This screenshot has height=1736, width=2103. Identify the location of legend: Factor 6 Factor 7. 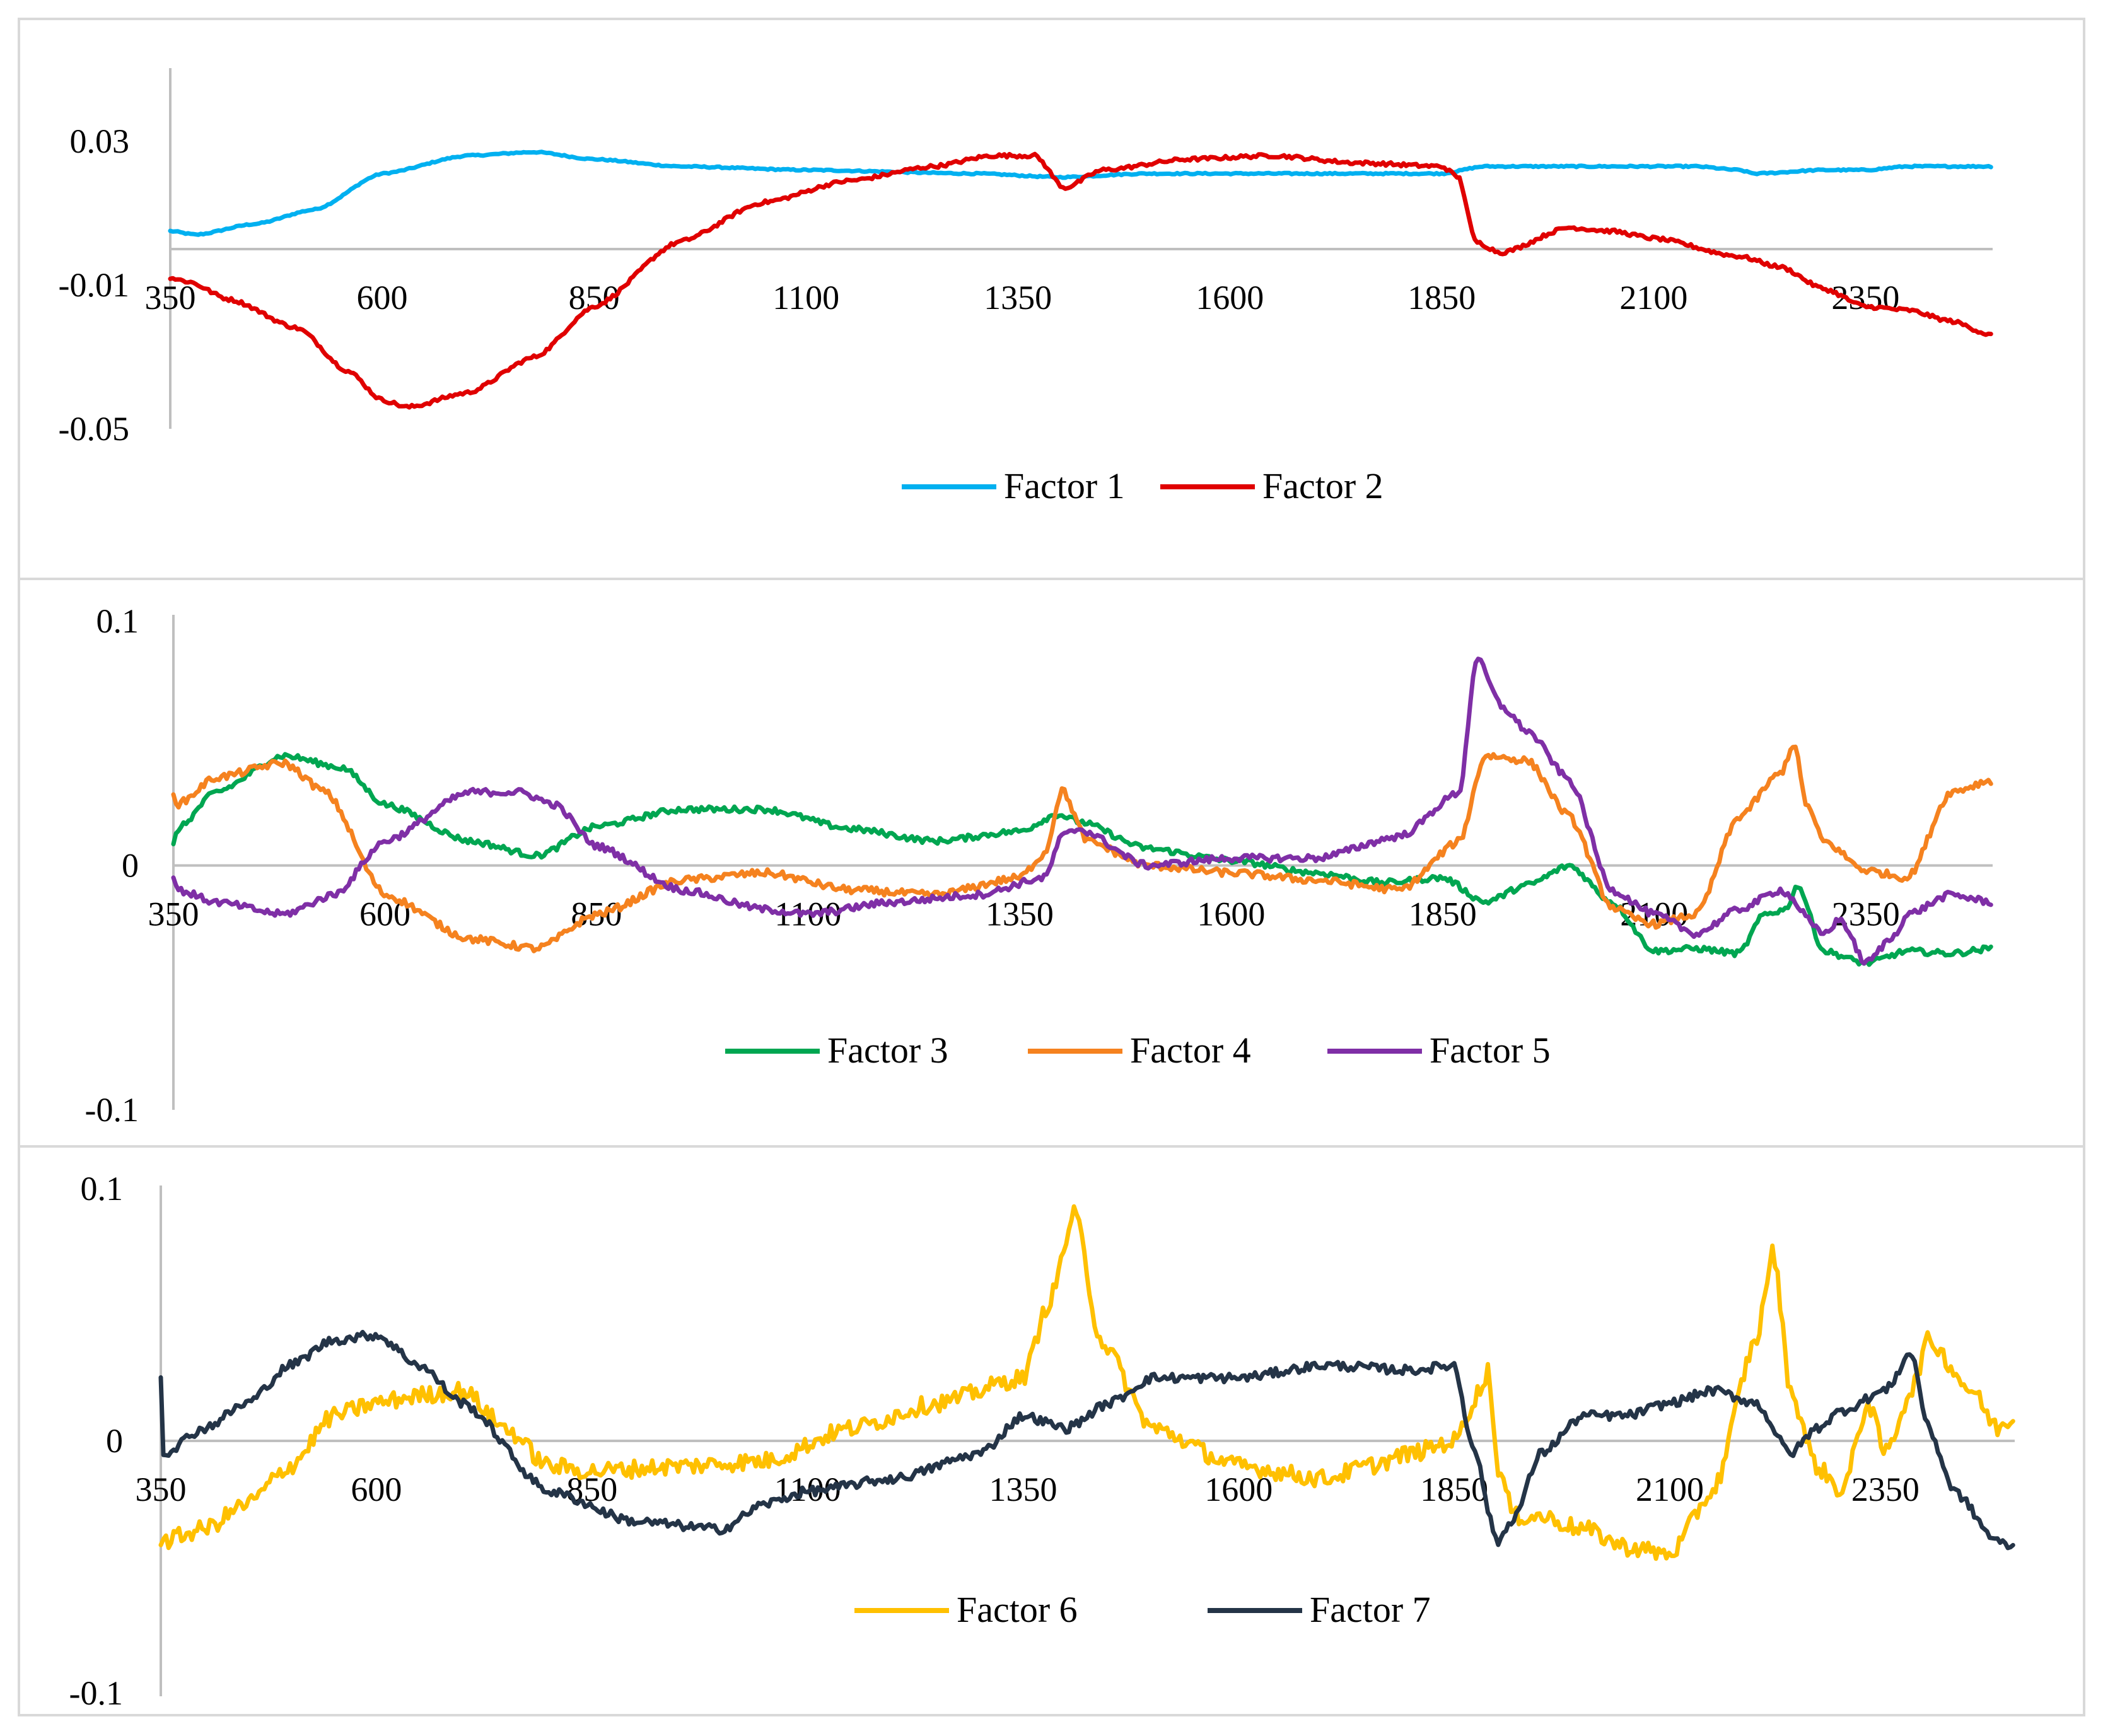
(1142, 1609).